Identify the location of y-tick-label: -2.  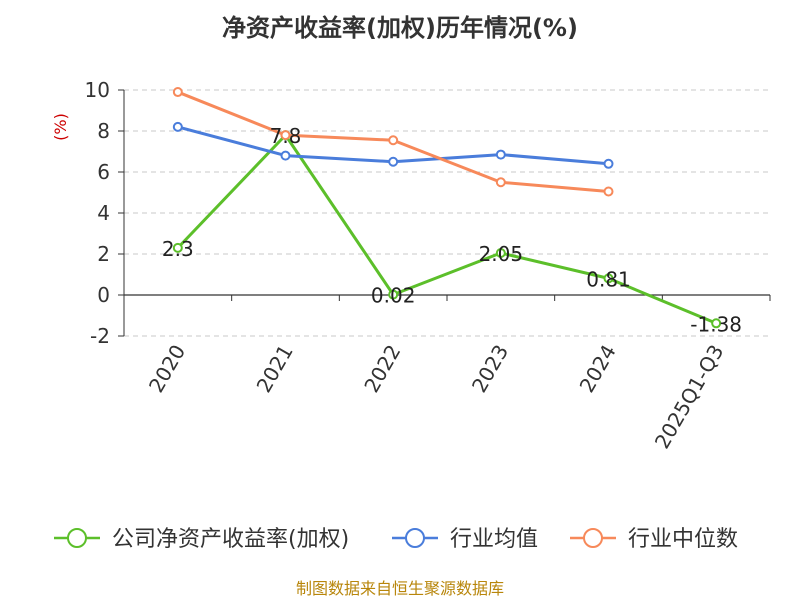
(100, 336).